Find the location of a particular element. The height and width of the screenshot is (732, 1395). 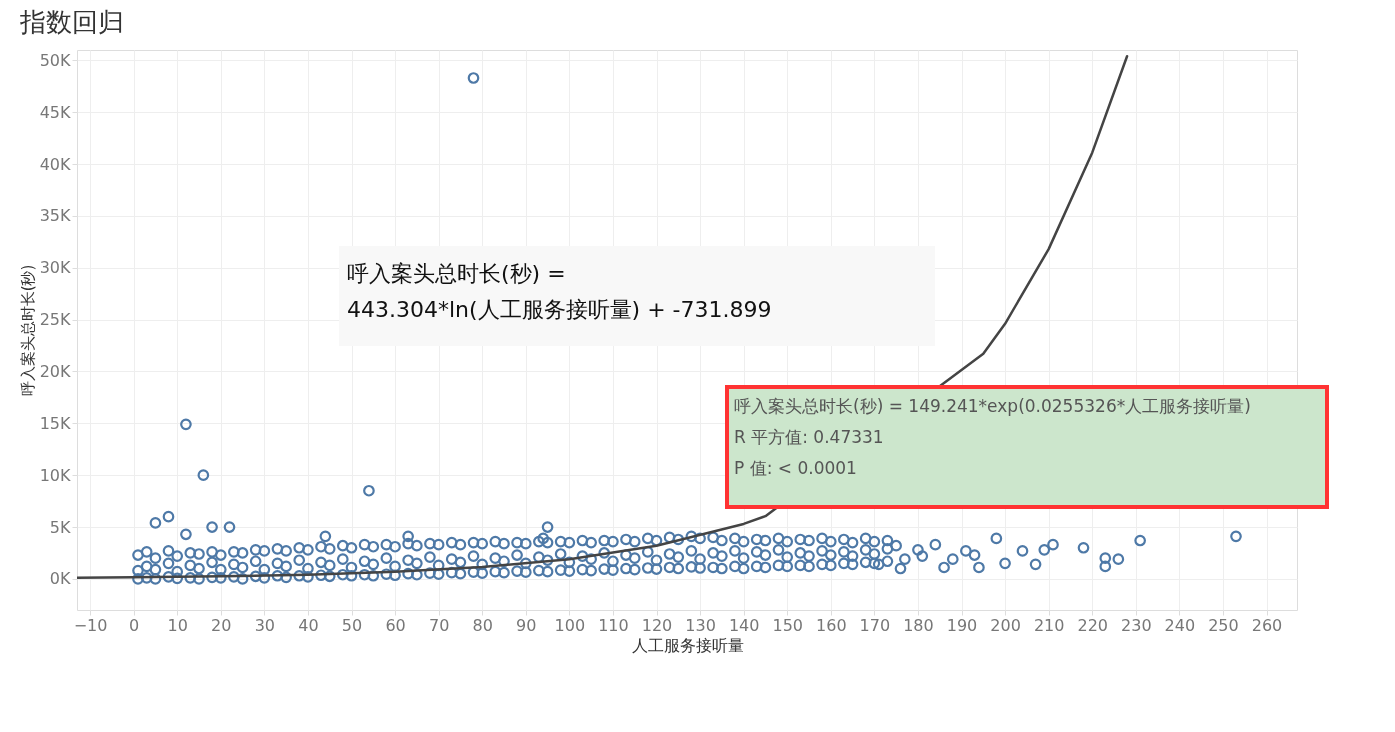

y-tick-label: 15K is located at coordinates (55, 423).